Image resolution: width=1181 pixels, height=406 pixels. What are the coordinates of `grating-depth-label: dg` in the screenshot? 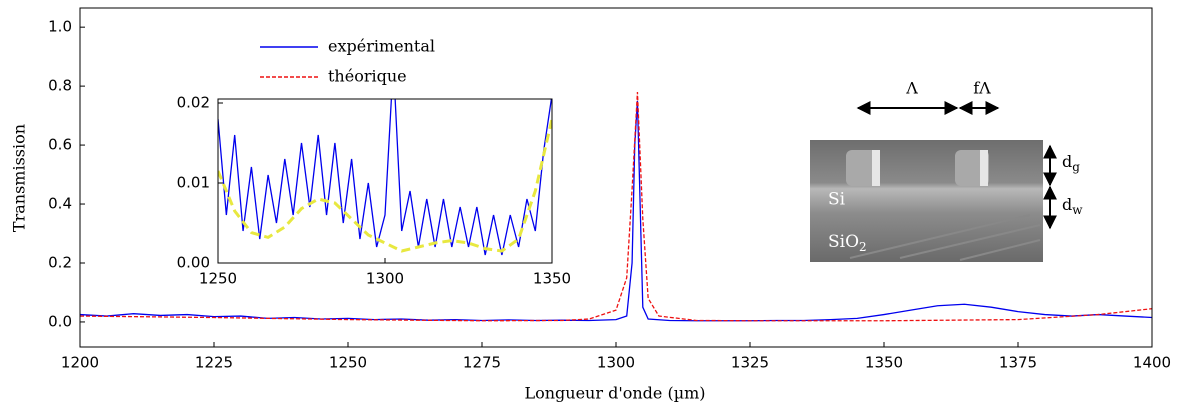 It's located at (1071, 163).